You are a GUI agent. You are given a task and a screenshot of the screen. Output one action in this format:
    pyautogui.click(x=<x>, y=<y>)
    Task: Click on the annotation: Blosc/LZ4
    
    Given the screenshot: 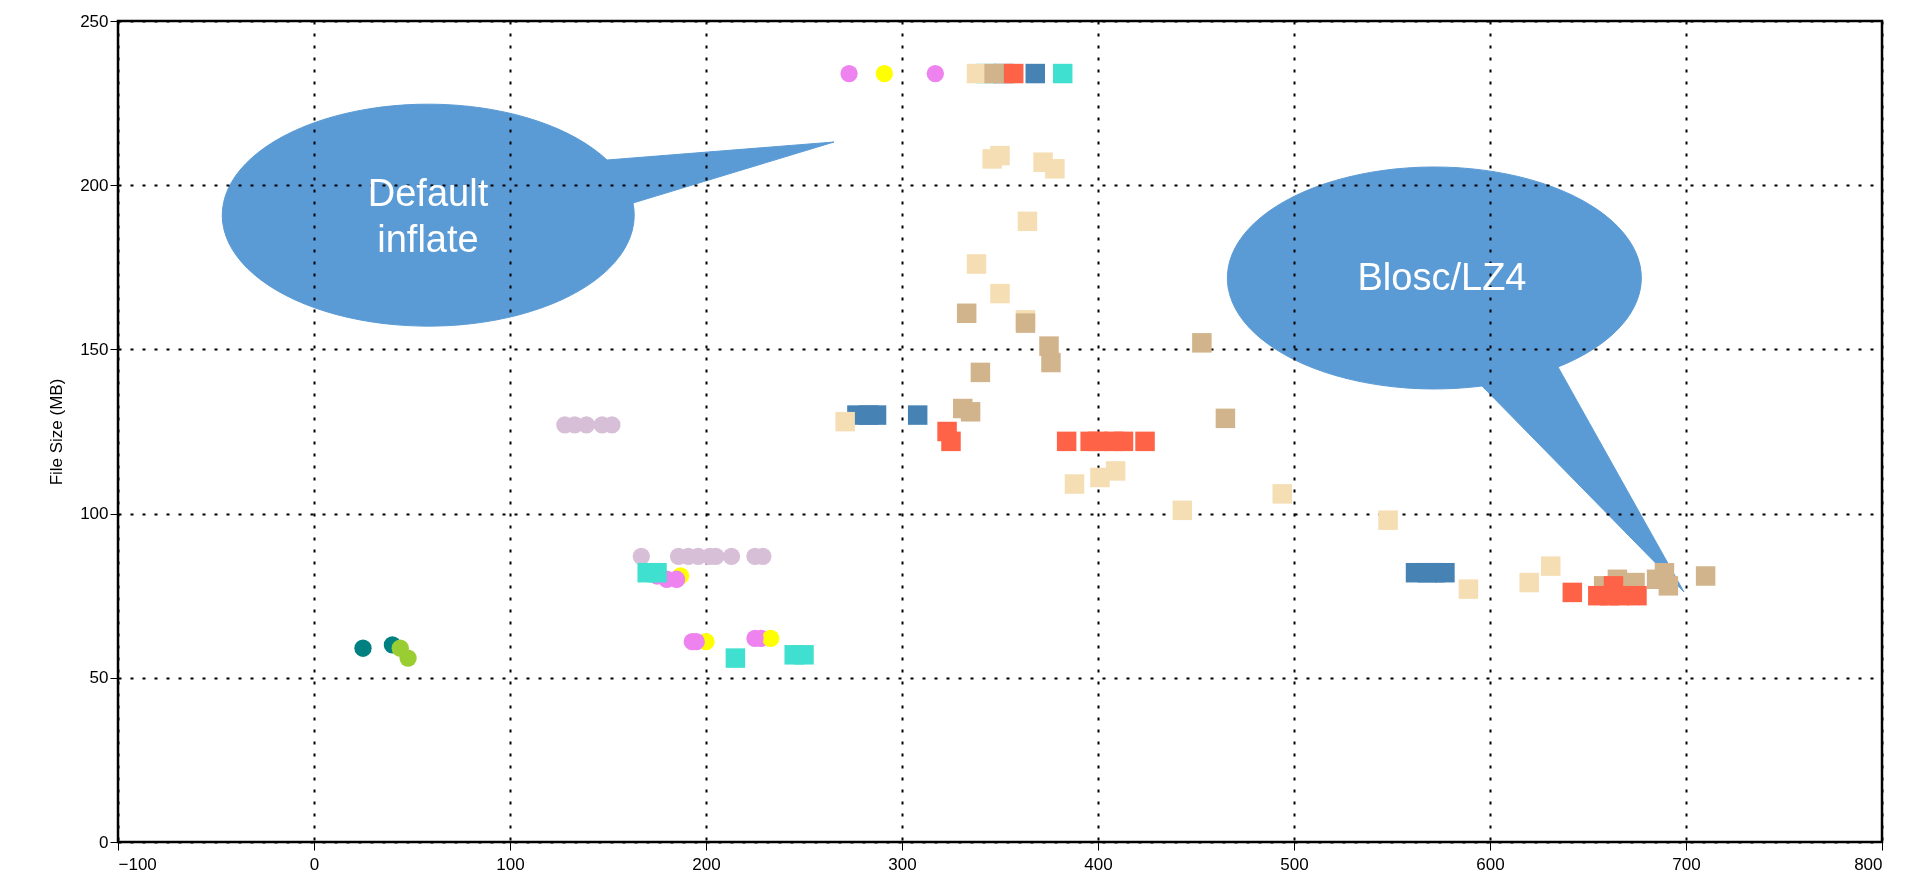 What is the action you would take?
    pyautogui.click(x=1442, y=277)
    